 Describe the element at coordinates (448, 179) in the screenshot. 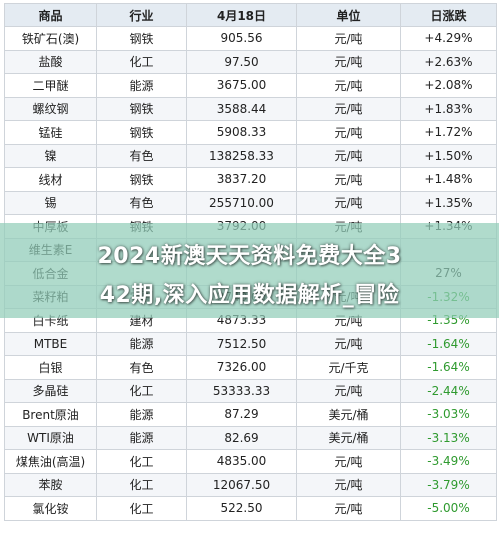

I see `cell-daily-change: +1.48%` at that location.